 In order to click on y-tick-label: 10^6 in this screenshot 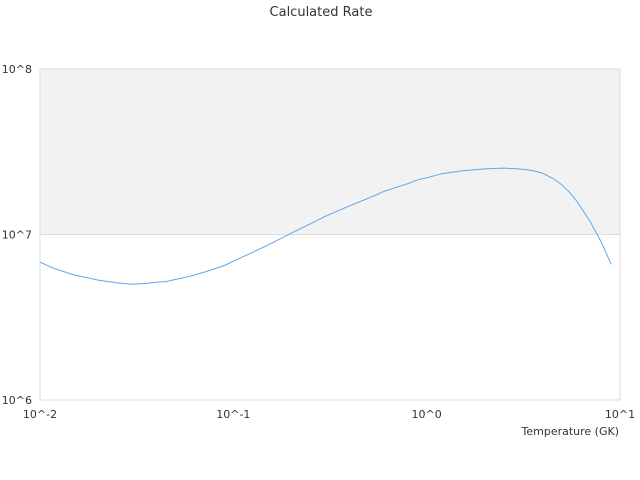, I will do `click(17, 400)`.